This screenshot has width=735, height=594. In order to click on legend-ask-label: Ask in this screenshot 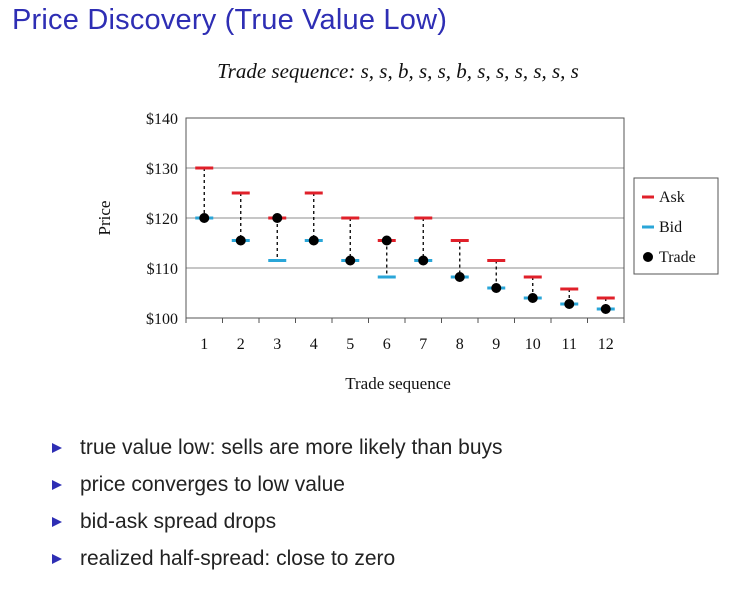, I will do `click(672, 197)`.